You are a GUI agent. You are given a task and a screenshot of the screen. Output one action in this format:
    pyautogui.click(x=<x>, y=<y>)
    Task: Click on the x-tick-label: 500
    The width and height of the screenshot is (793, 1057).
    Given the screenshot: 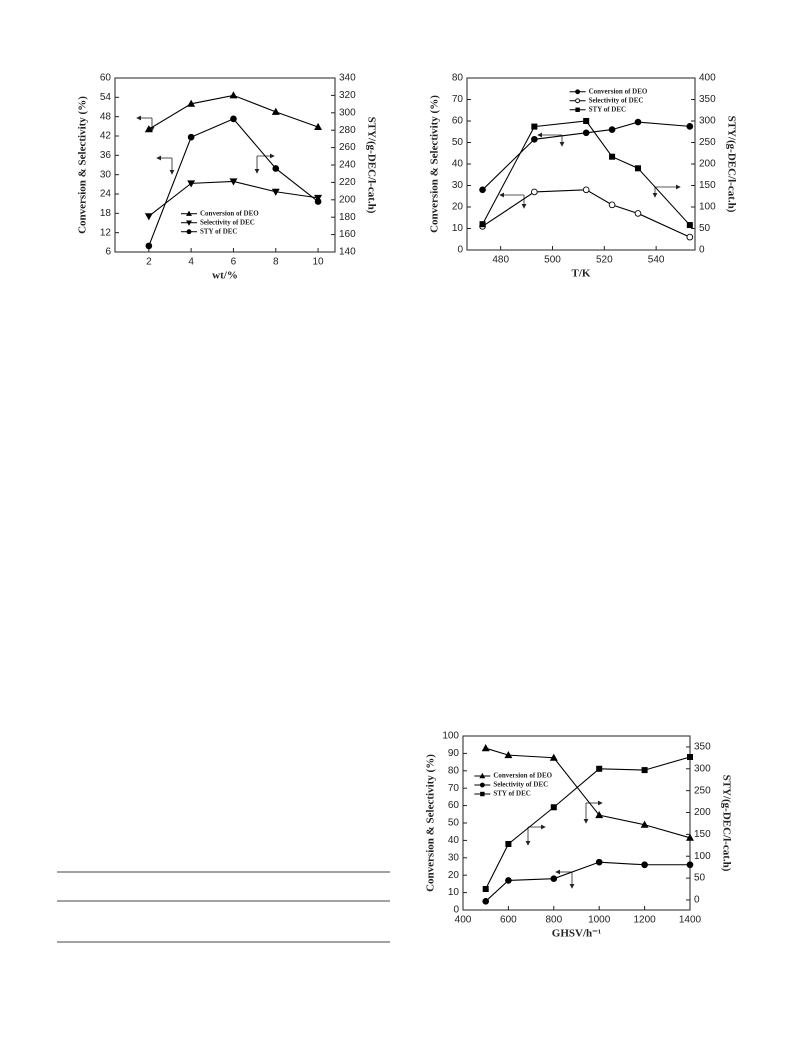 What is the action you would take?
    pyautogui.click(x=552, y=260)
    